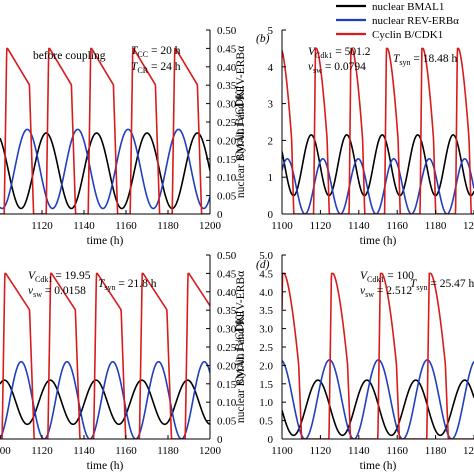 This screenshot has width=474, height=474. I want to click on y-tick-label: 0.40, so click(227, 68).